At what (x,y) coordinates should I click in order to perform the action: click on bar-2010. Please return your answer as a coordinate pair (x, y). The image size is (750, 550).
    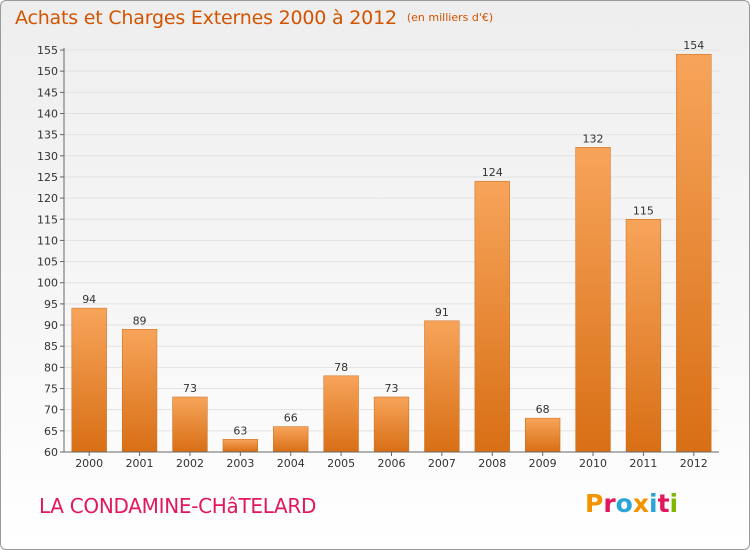
    Looking at the image, I should click on (593, 300).